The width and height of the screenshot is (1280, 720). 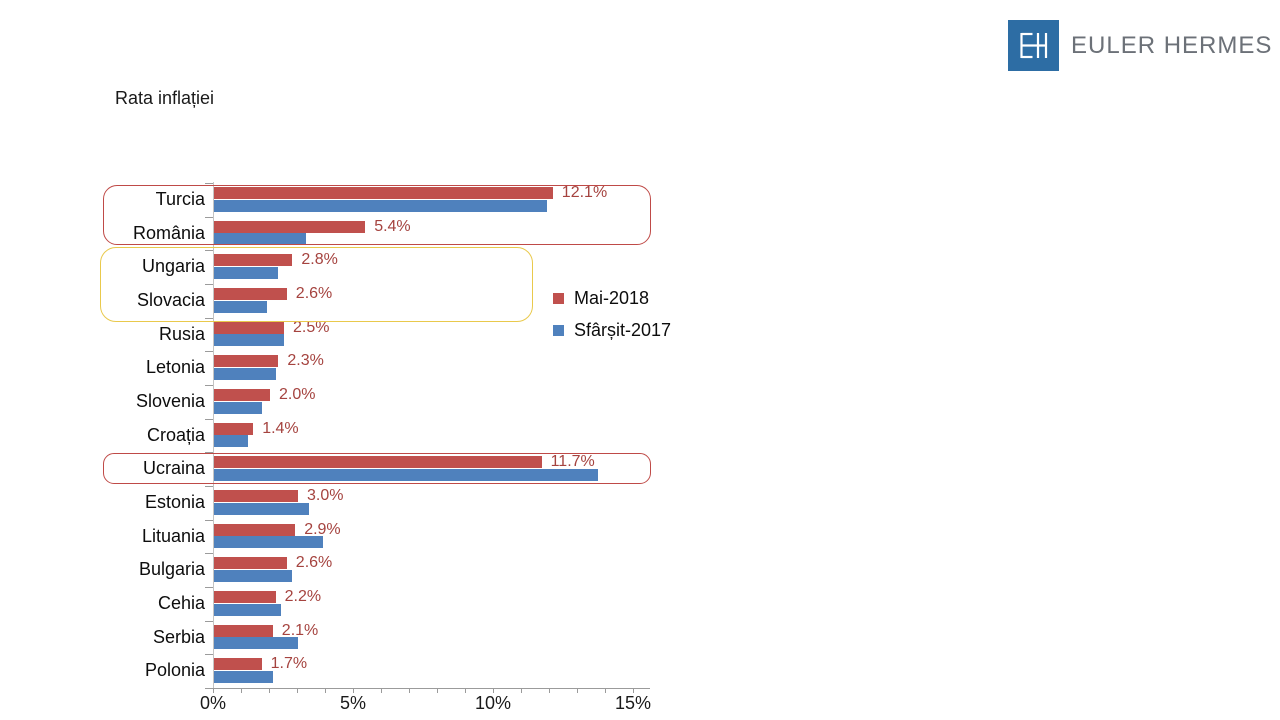 I want to click on value-label: 12.1%, so click(x=584, y=192).